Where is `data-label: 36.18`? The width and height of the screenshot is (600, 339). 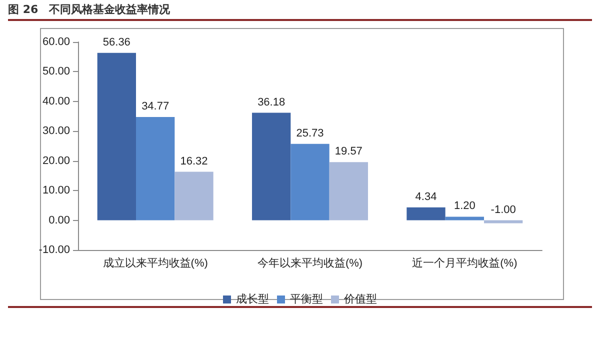 data-label: 36.18 is located at coordinates (272, 102).